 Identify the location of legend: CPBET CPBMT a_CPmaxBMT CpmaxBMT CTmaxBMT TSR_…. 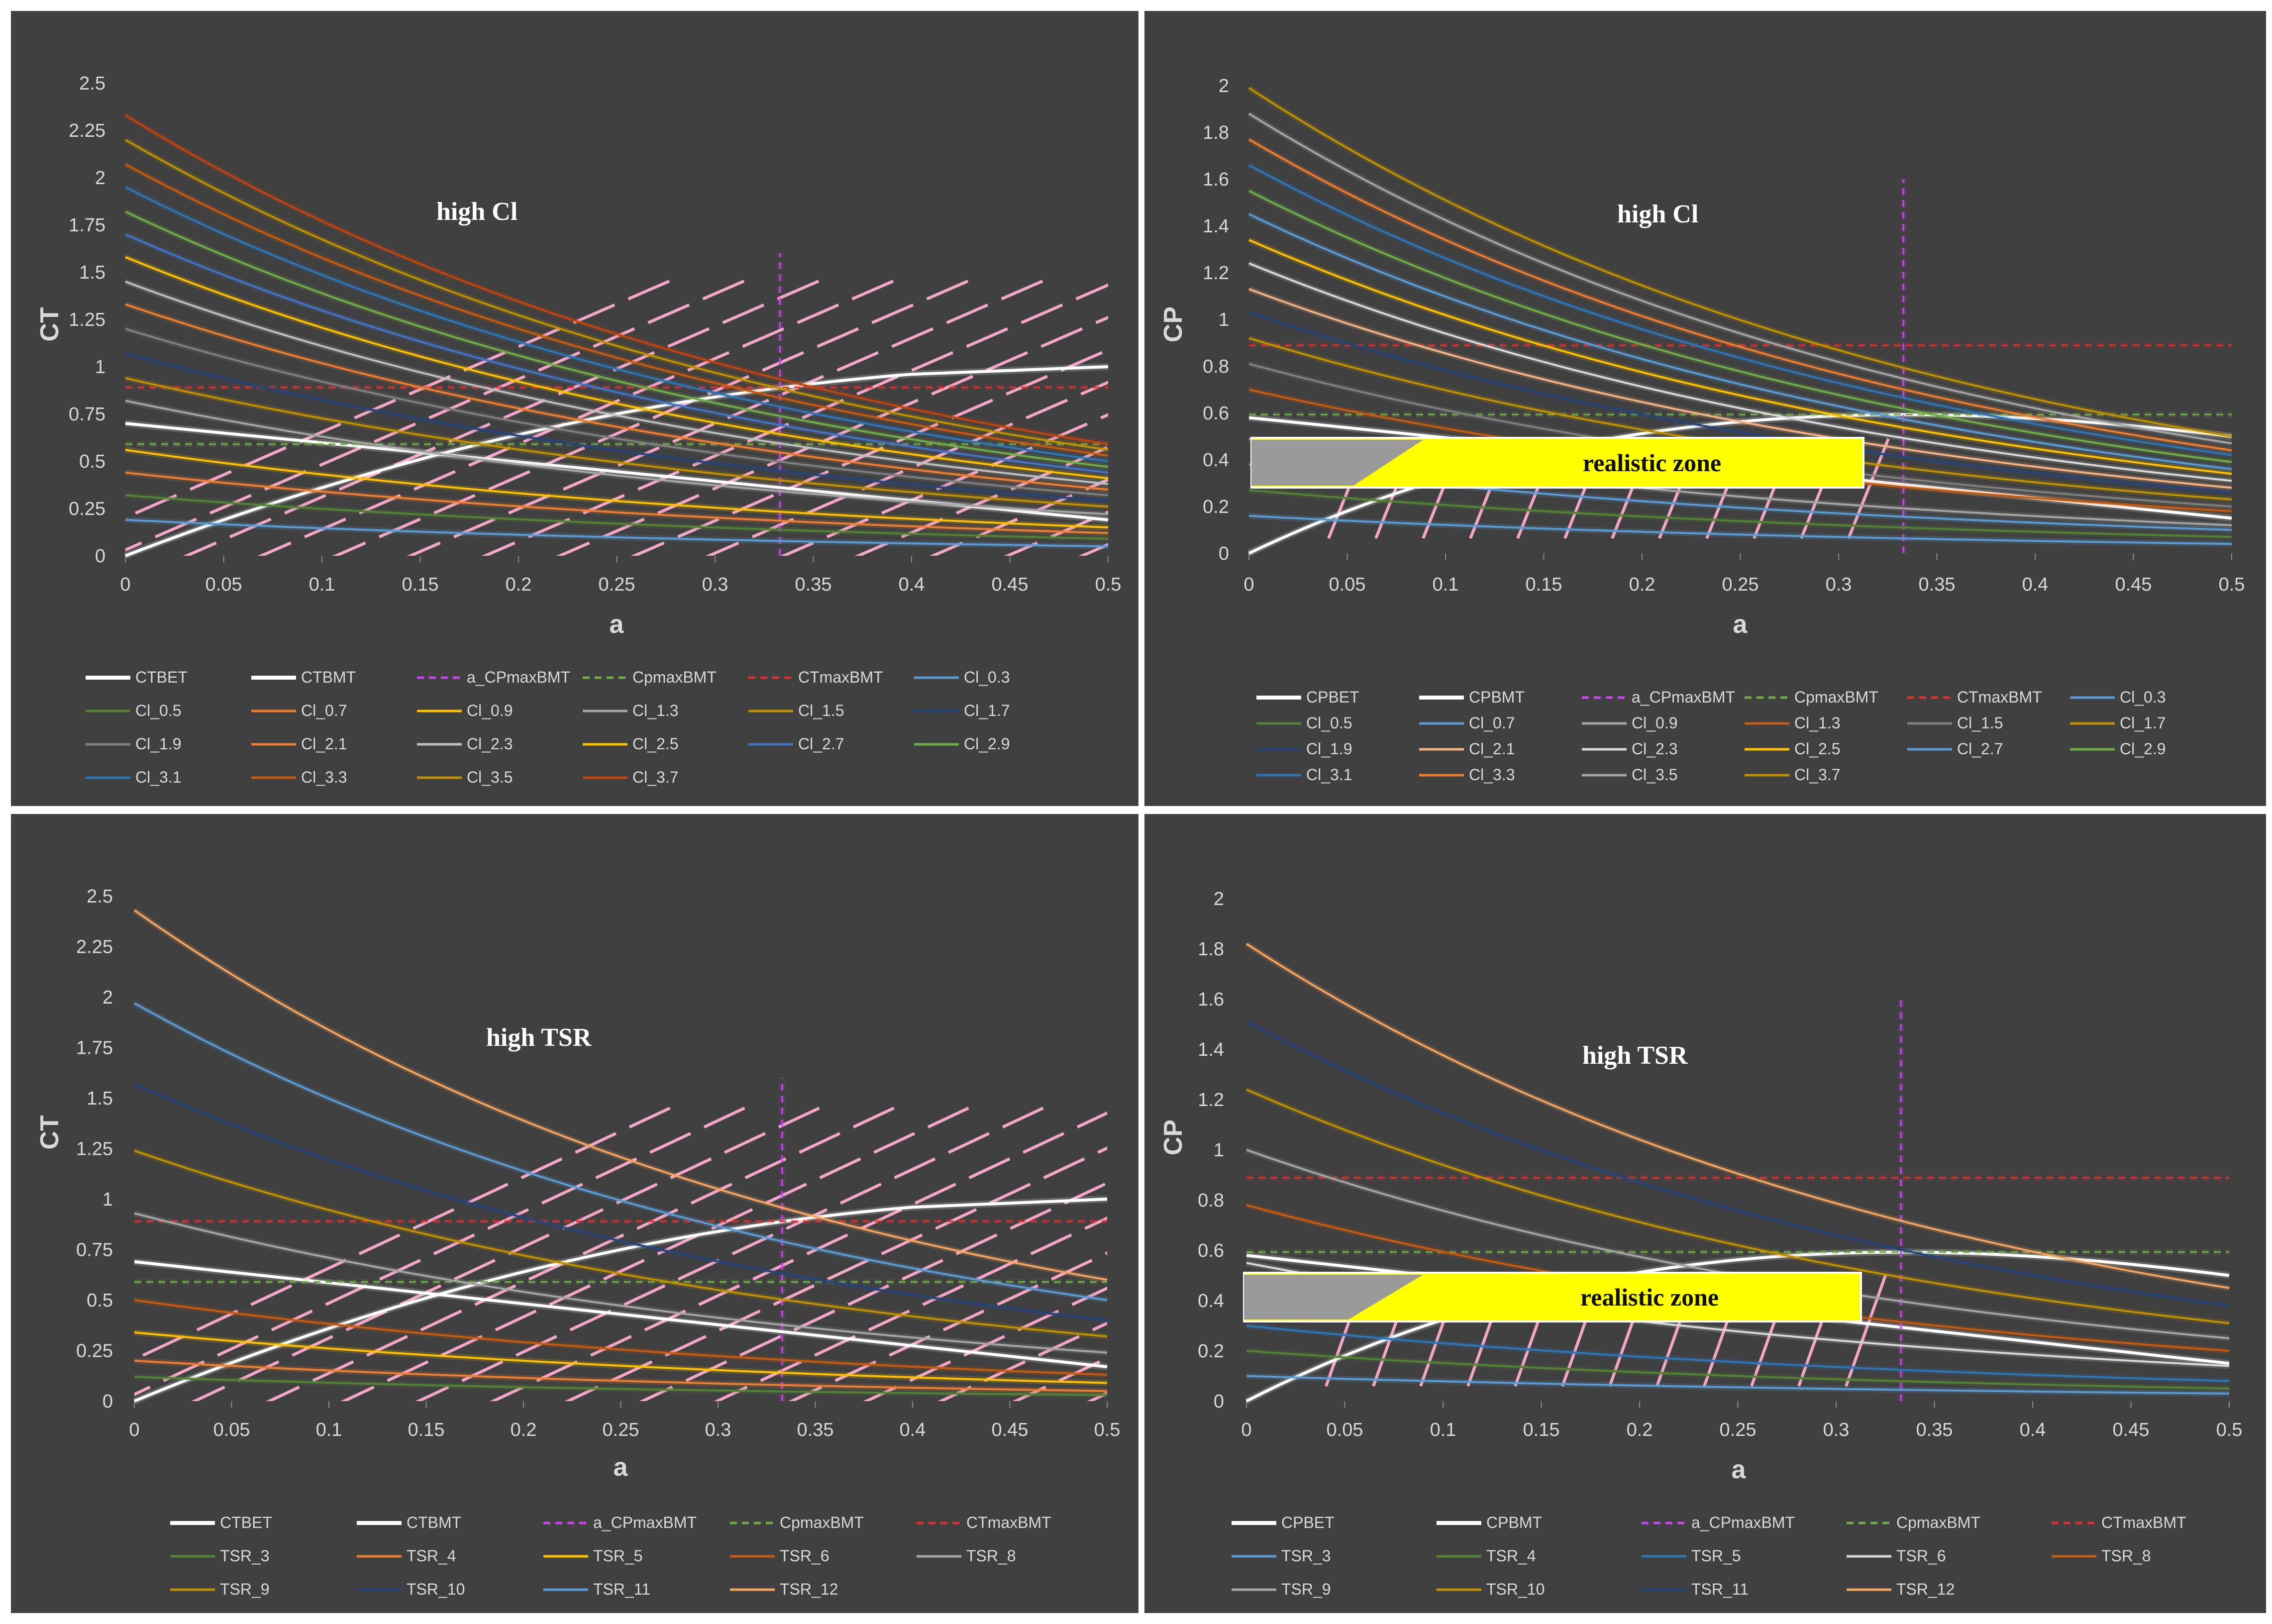
(1709, 1556).